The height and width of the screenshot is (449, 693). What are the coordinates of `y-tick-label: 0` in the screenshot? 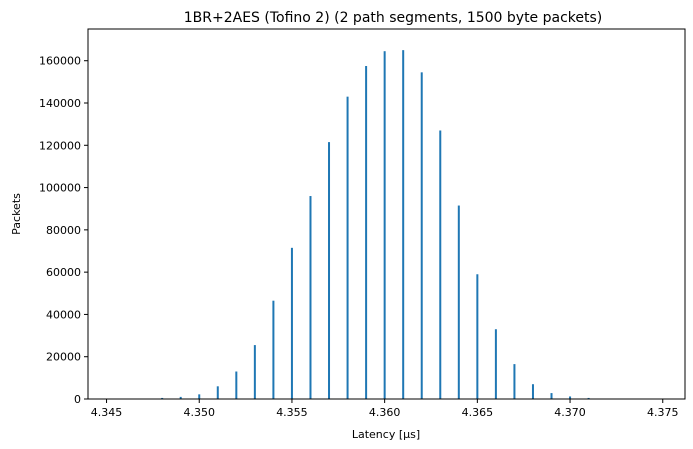 It's located at (77, 399).